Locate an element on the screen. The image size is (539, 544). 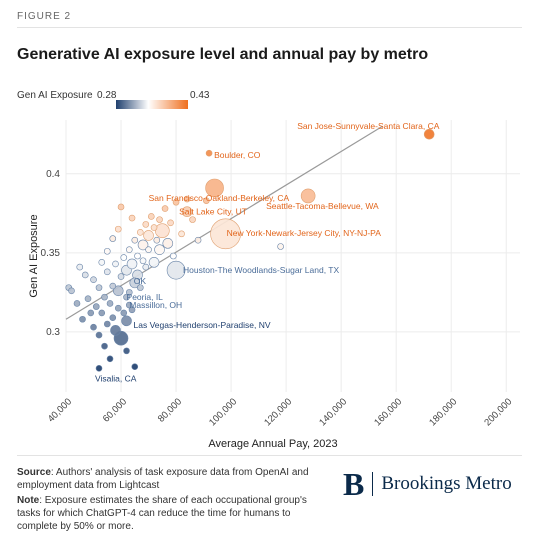
source-label: Source is located at coordinates (34, 472).